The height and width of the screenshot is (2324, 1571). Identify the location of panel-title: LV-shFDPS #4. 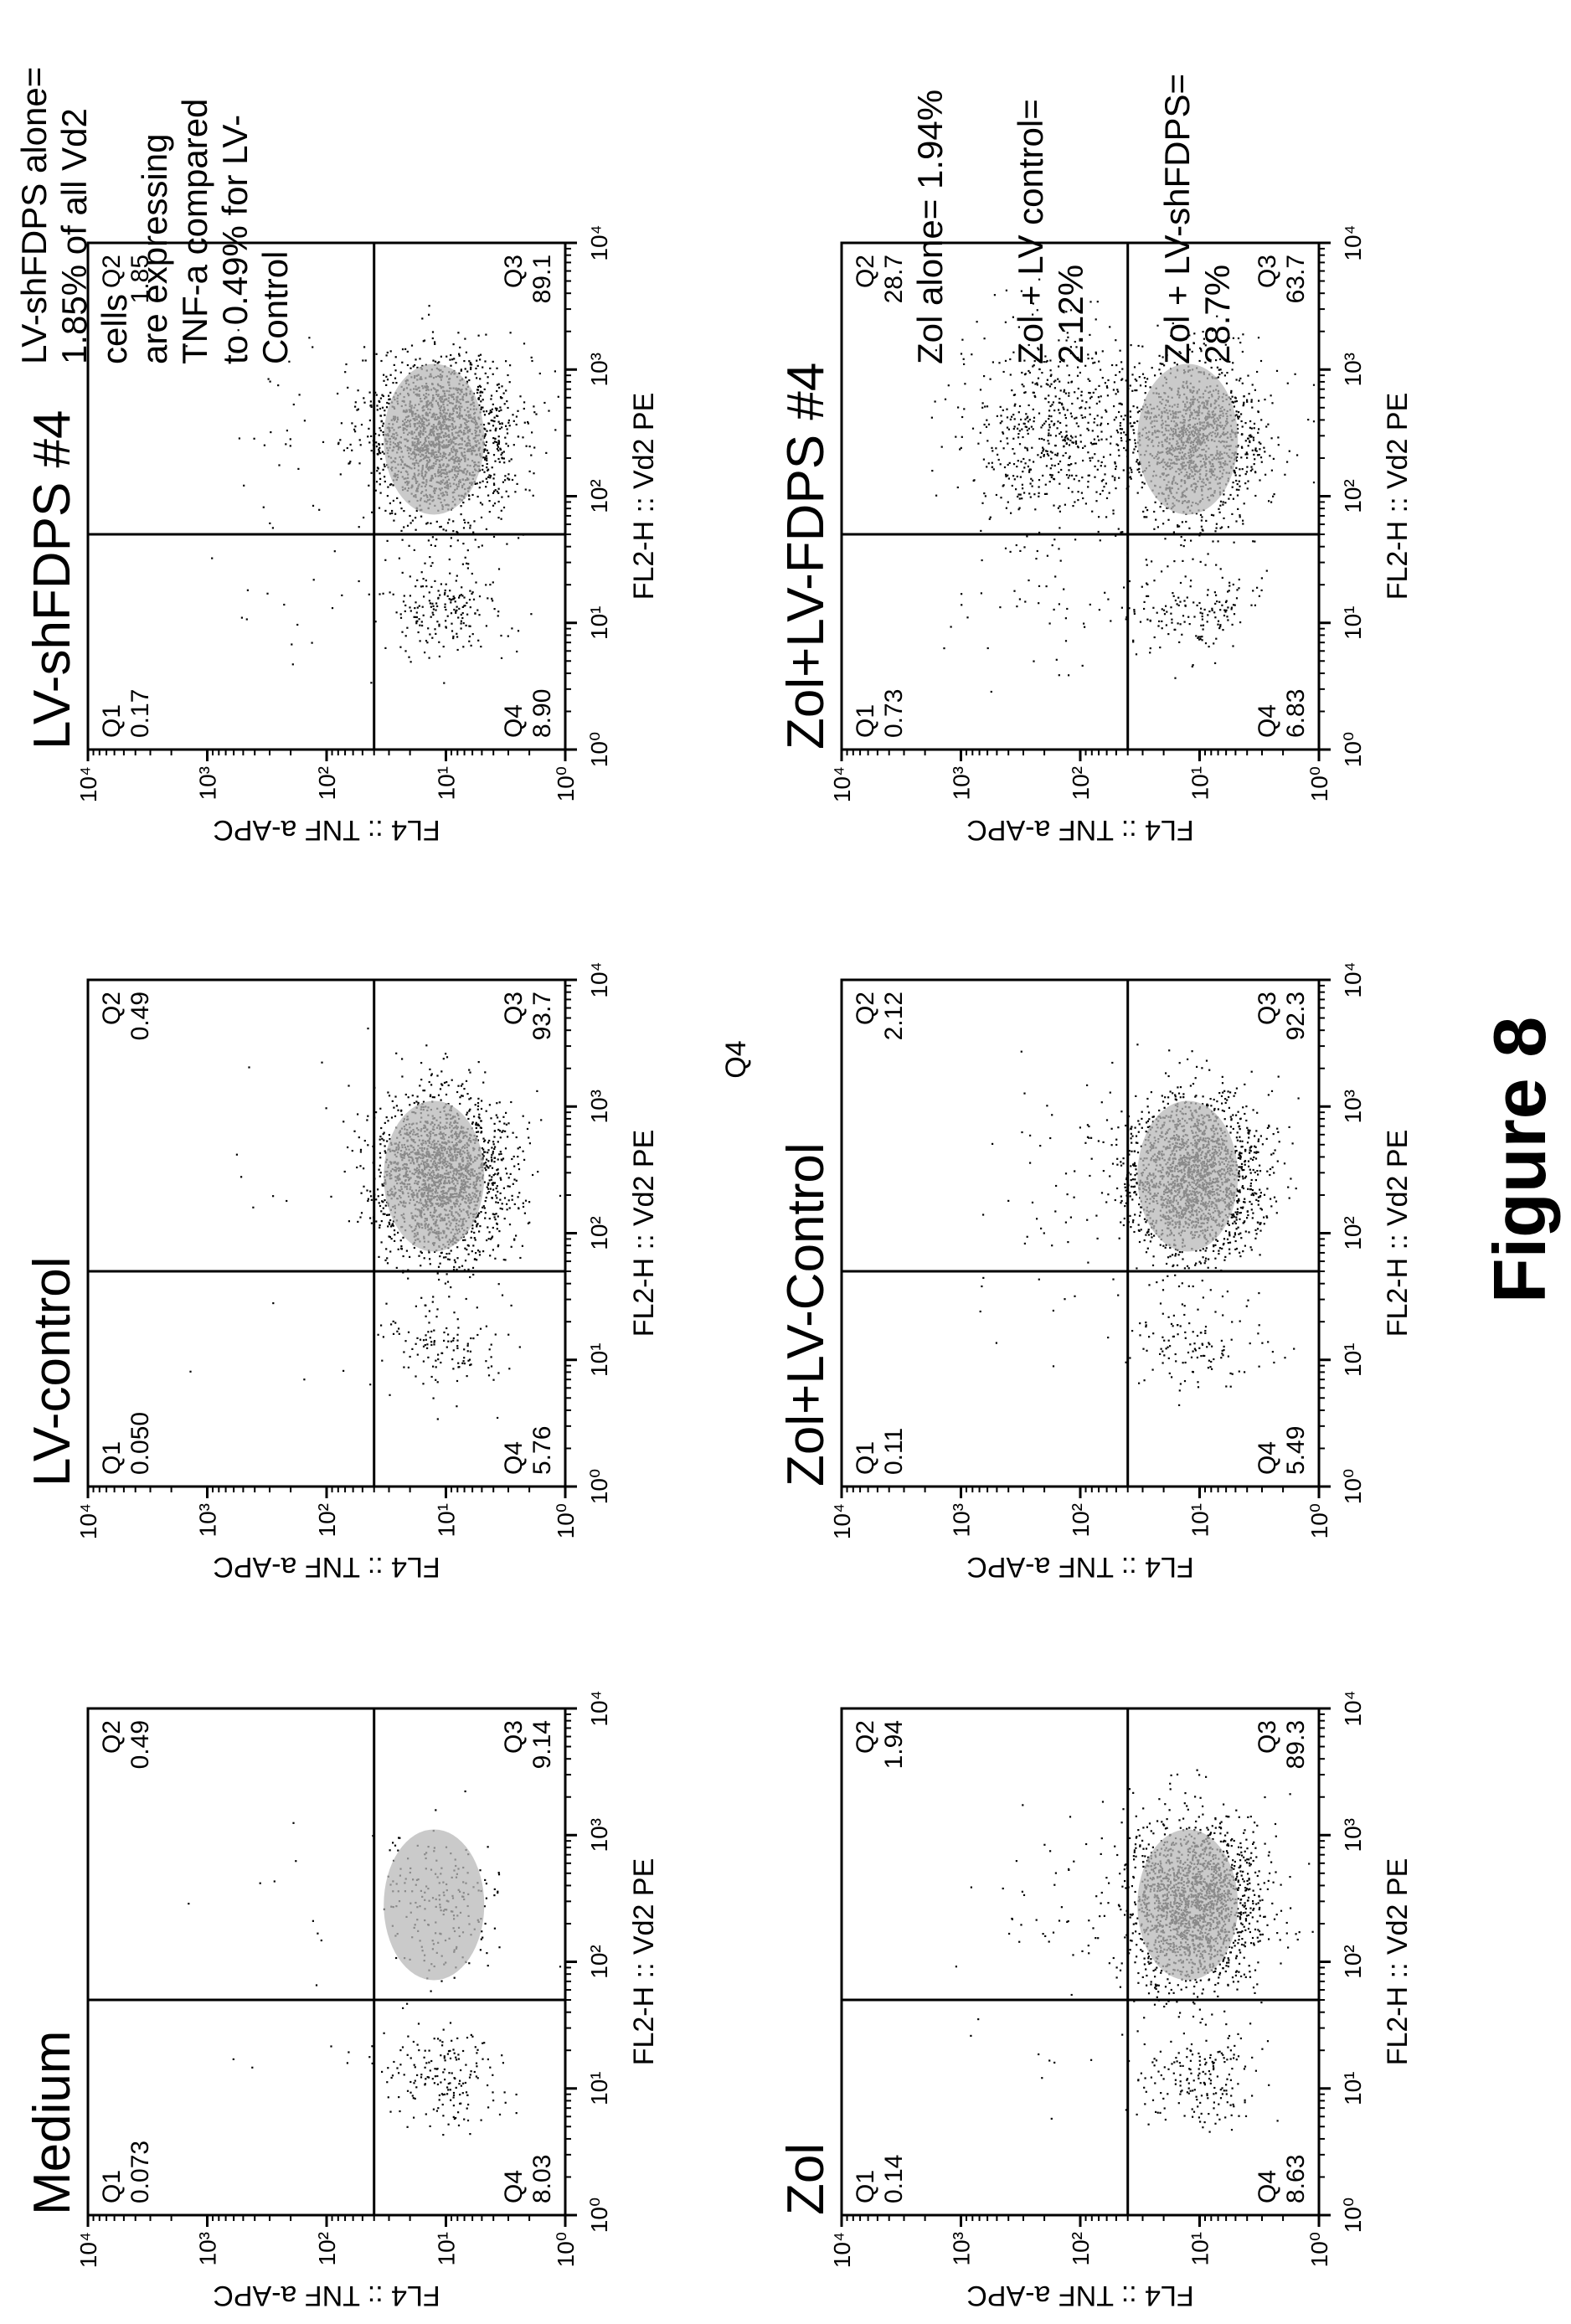
(52, 580).